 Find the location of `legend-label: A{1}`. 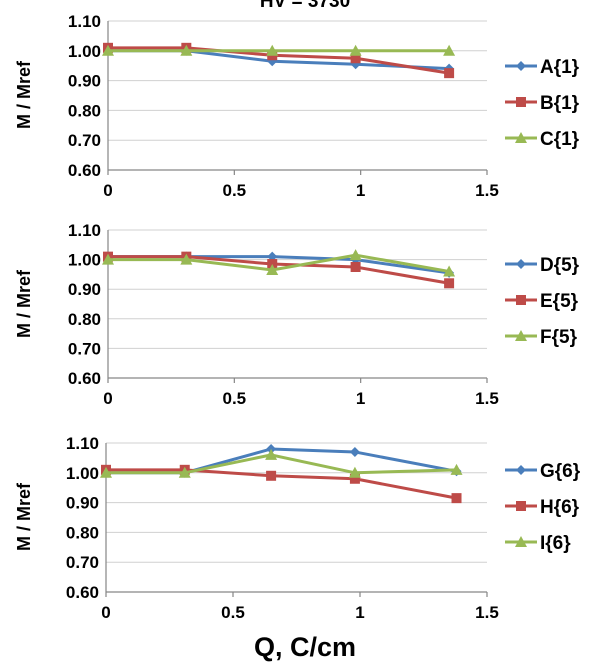

legend-label: A{1} is located at coordinates (560, 67).